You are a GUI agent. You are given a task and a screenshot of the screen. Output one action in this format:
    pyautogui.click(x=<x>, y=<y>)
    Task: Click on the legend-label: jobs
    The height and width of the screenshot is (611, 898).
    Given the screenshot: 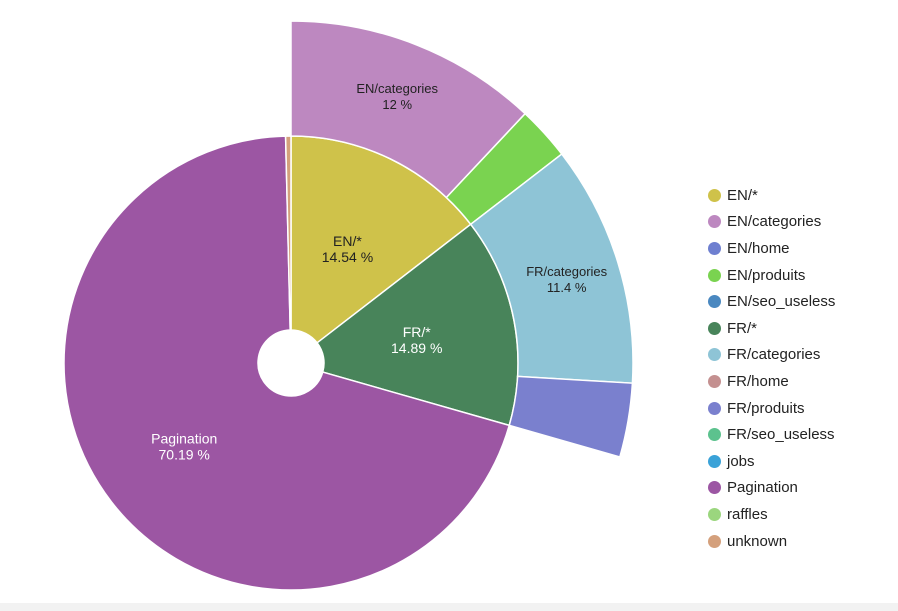 What is the action you would take?
    pyautogui.click(x=741, y=461)
    